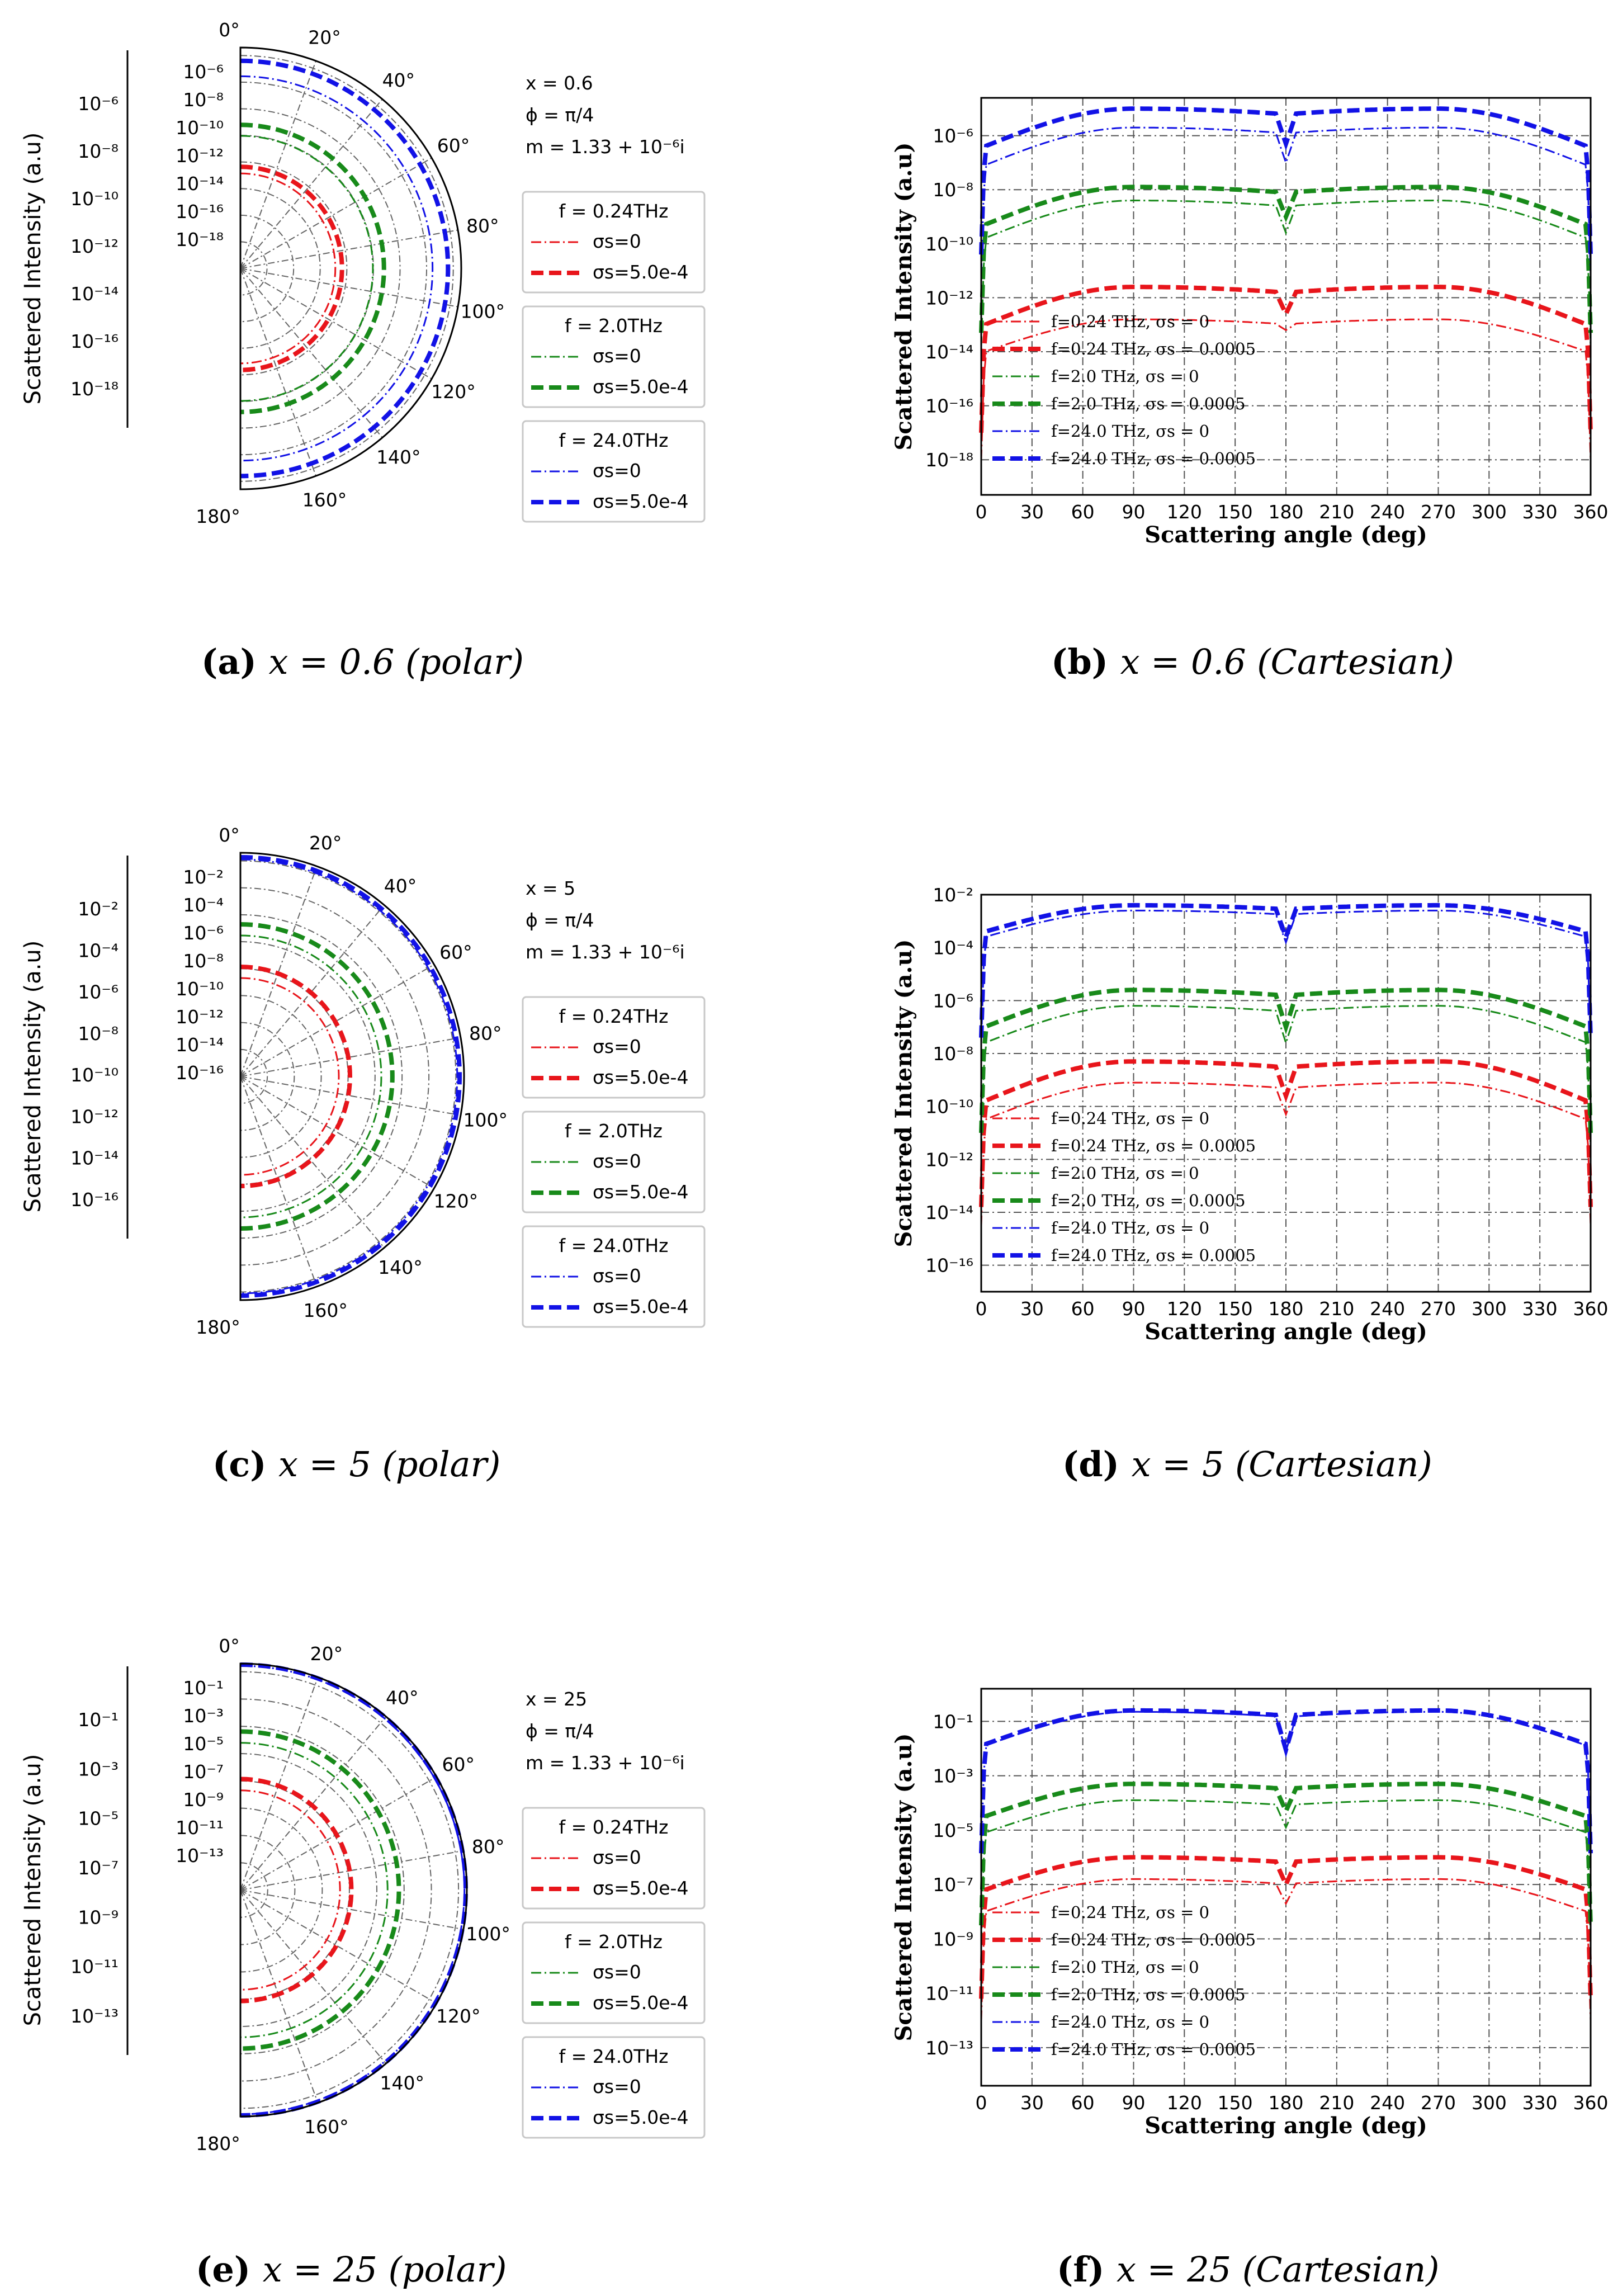 The image size is (1613, 2296). I want to click on caption-f: (f) x = 25 (Cartesian), so click(1248, 2269).